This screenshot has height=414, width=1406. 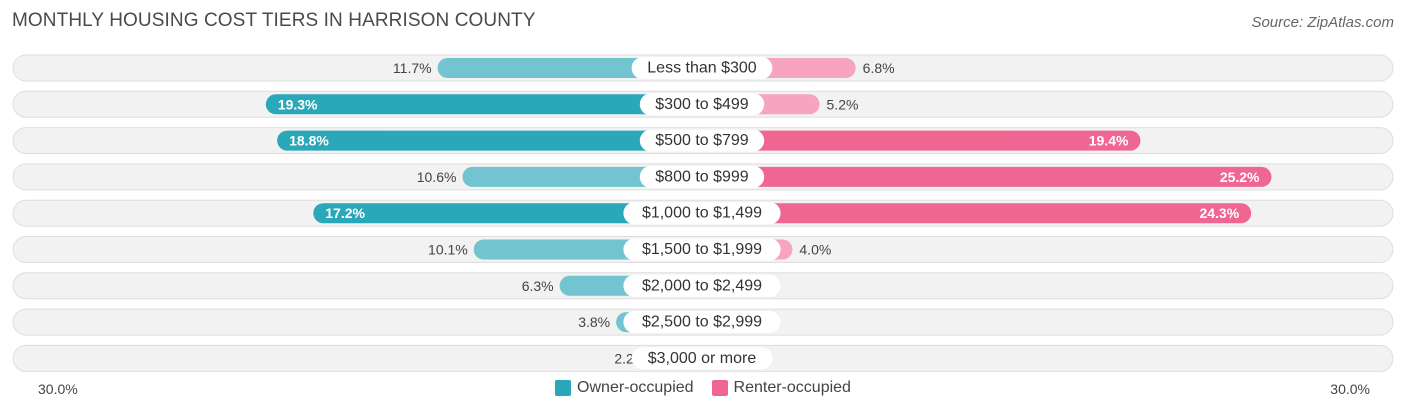 What do you see at coordinates (437, 177) in the screenshot?
I see `owner-value-label: 10.6%` at bounding box center [437, 177].